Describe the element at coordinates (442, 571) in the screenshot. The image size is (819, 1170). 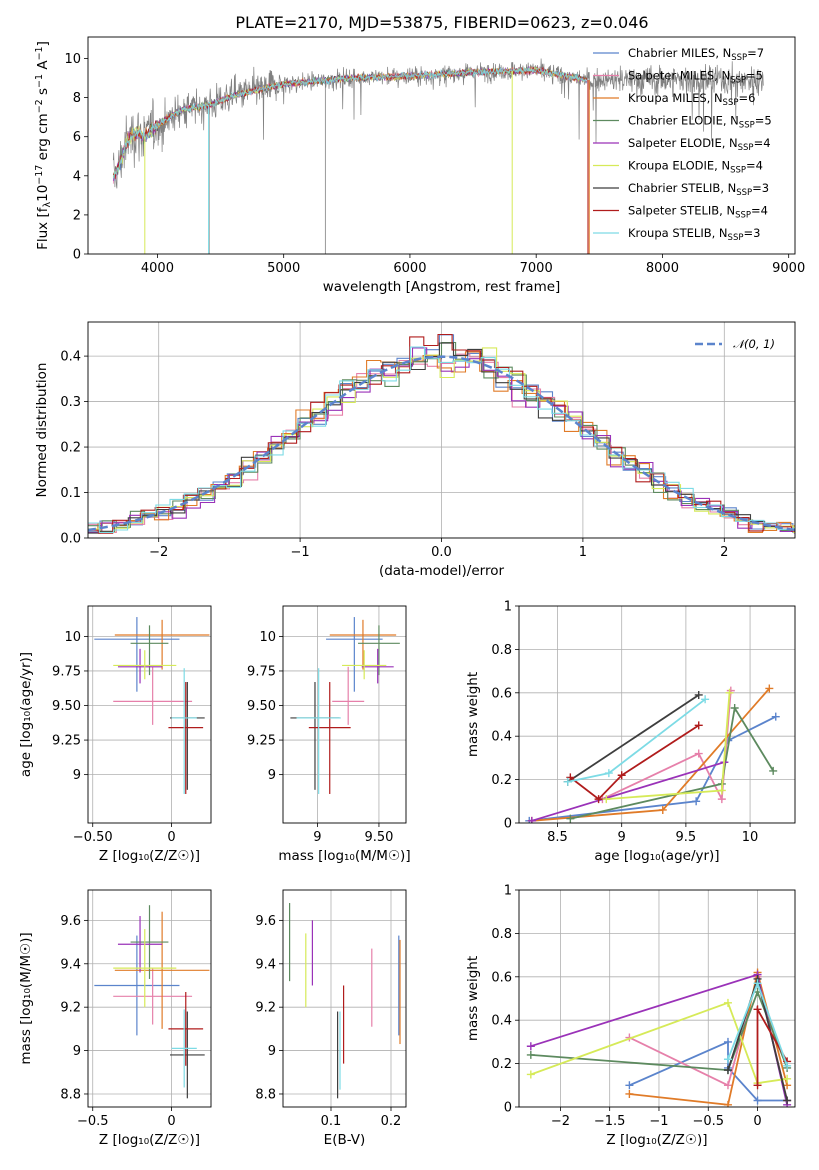
I see `x-axis-label: (data-model)/error` at that location.